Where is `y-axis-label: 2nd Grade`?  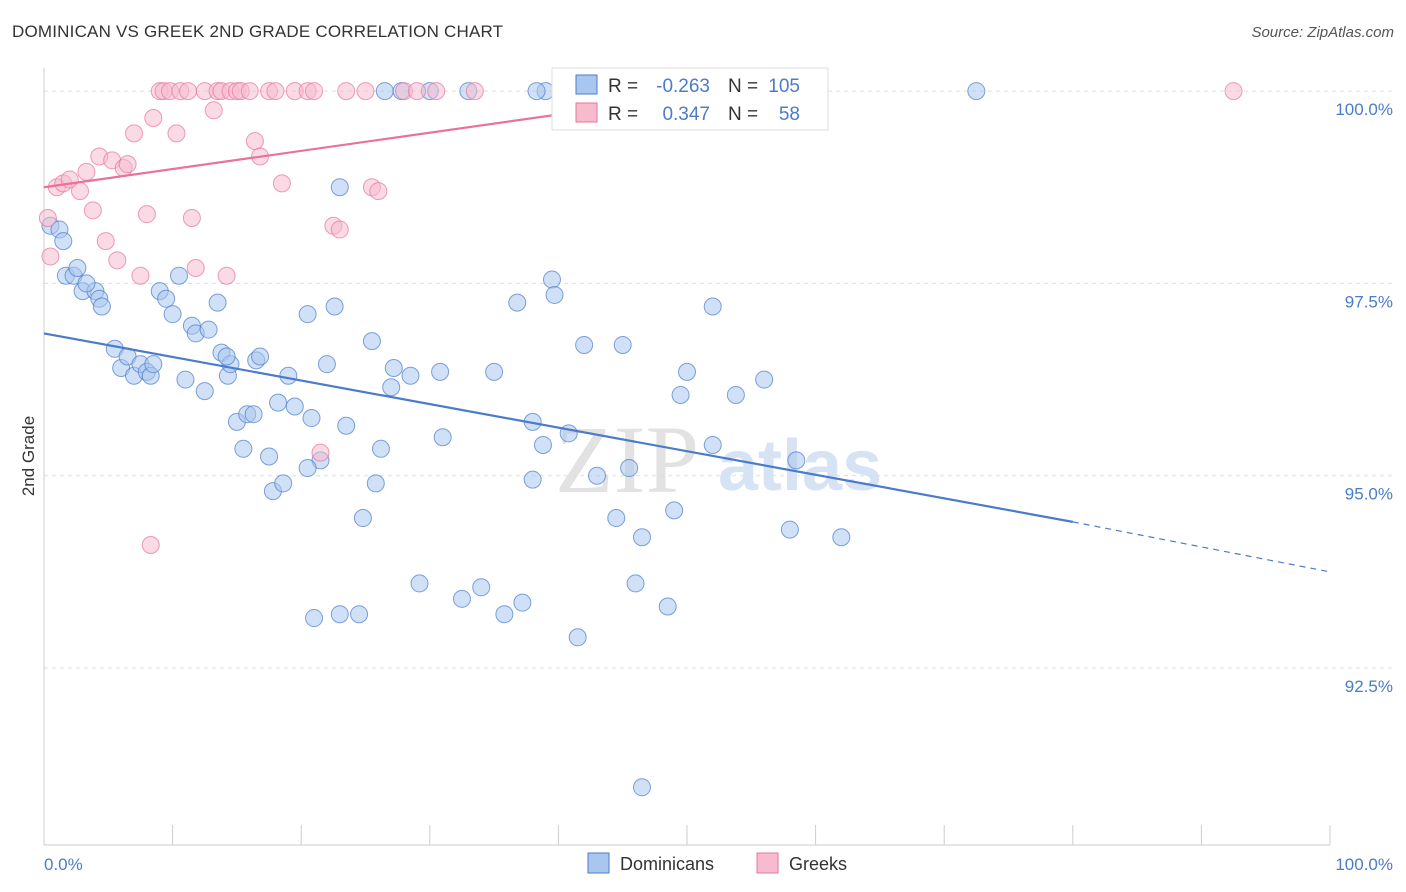 y-axis-label: 2nd Grade is located at coordinates (28, 456).